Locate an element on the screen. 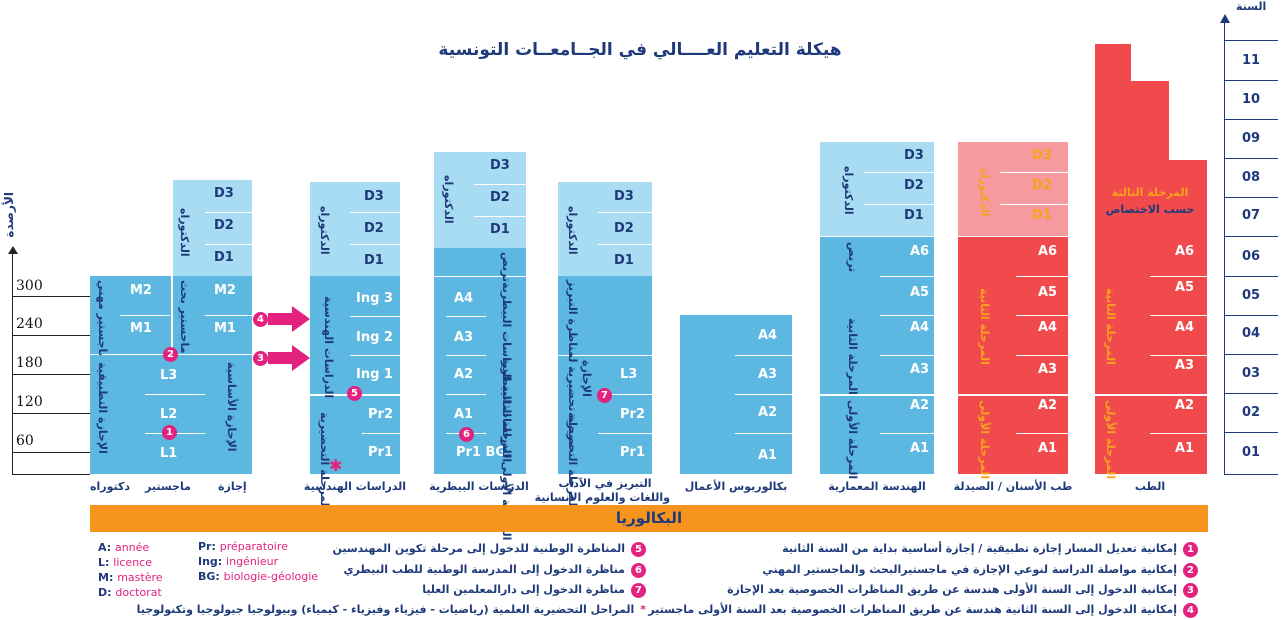 The image size is (1286, 620). year-02: 02 is located at coordinates (1251, 412).